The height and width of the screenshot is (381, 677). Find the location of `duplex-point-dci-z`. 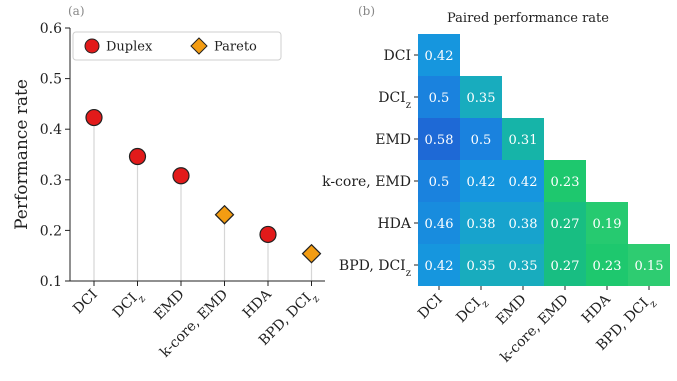

duplex-point-dci-z is located at coordinates (137, 156).